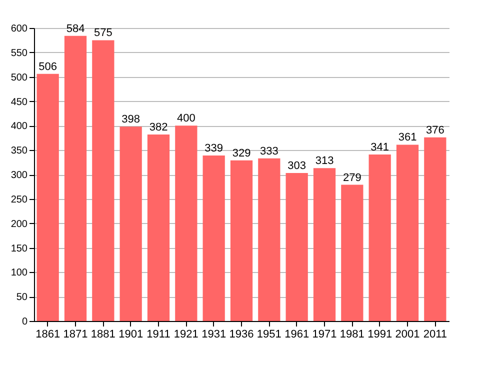 The height and width of the screenshot is (373, 488). Describe the element at coordinates (19, 248) in the screenshot. I see `y-tick-label: 150` at that location.